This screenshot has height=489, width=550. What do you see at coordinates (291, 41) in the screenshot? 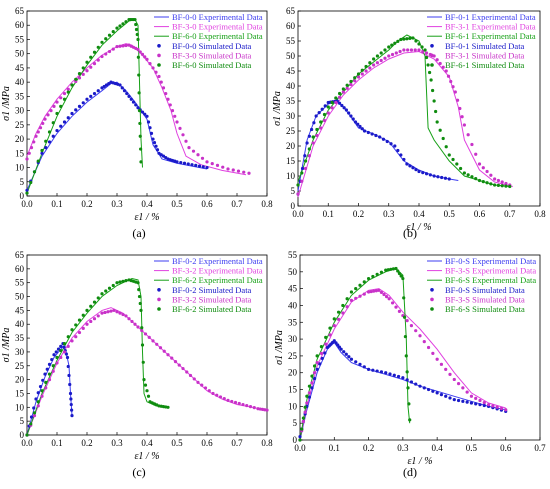
I see `y-tick-label: 55` at bounding box center [291, 41].